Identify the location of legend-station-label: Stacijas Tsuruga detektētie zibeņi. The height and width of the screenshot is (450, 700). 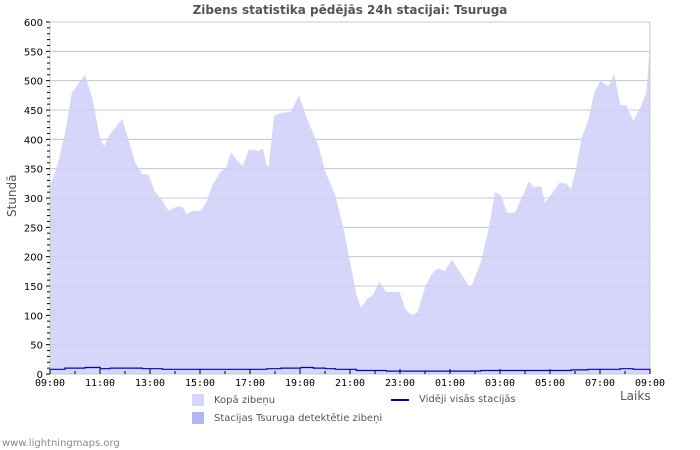
(298, 418).